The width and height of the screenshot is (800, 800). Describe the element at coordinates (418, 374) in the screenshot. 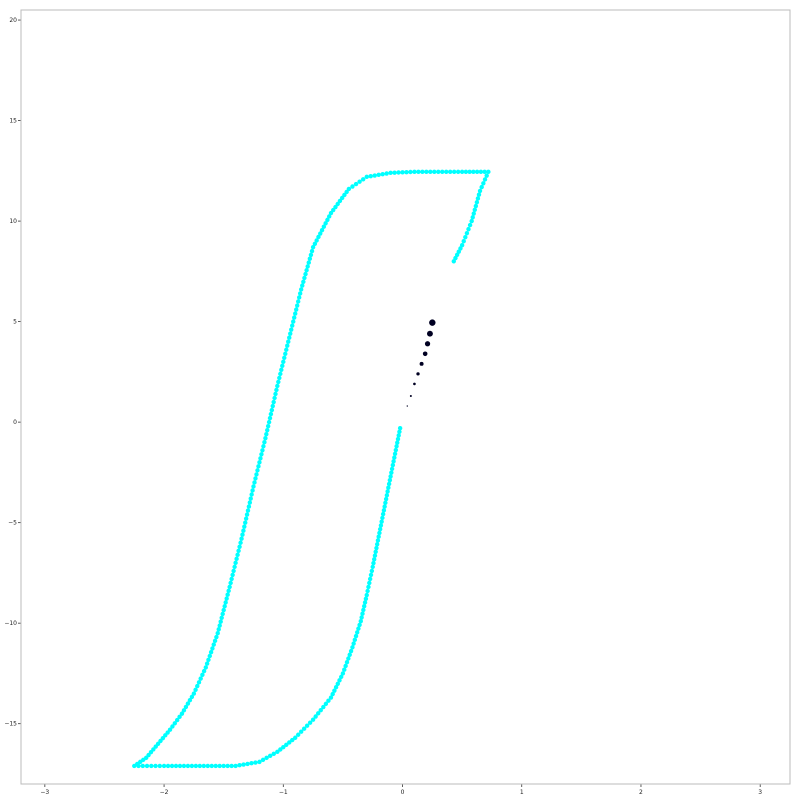

I see `trail-marker` at that location.